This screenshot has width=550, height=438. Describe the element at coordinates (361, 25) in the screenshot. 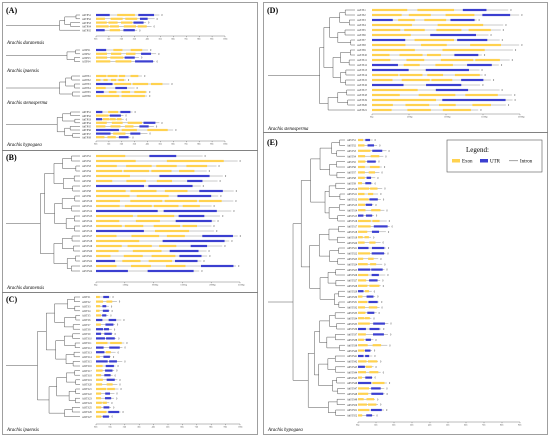

I see `d-gene-label: AsSTS4` at that location.